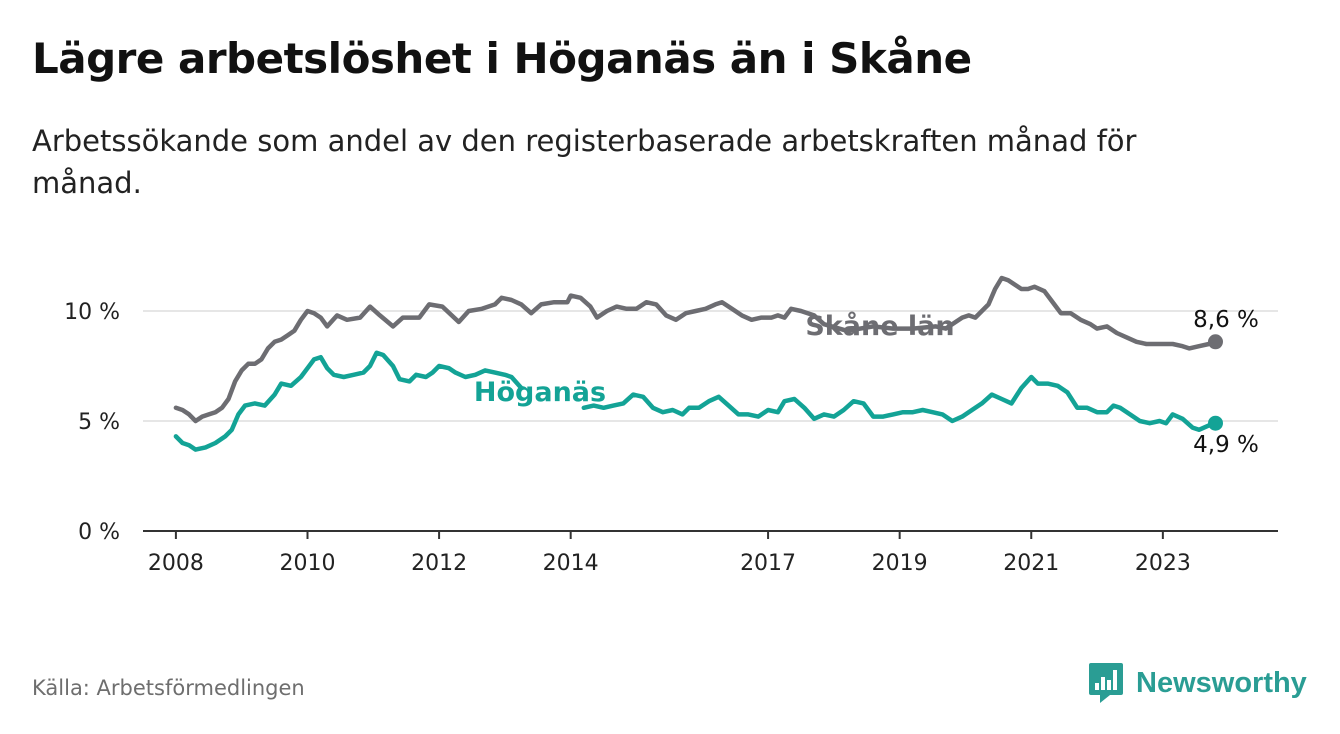 The image size is (1340, 734). Describe the element at coordinates (879, 326) in the screenshot. I see `series-label-skane: Skåne län` at that location.